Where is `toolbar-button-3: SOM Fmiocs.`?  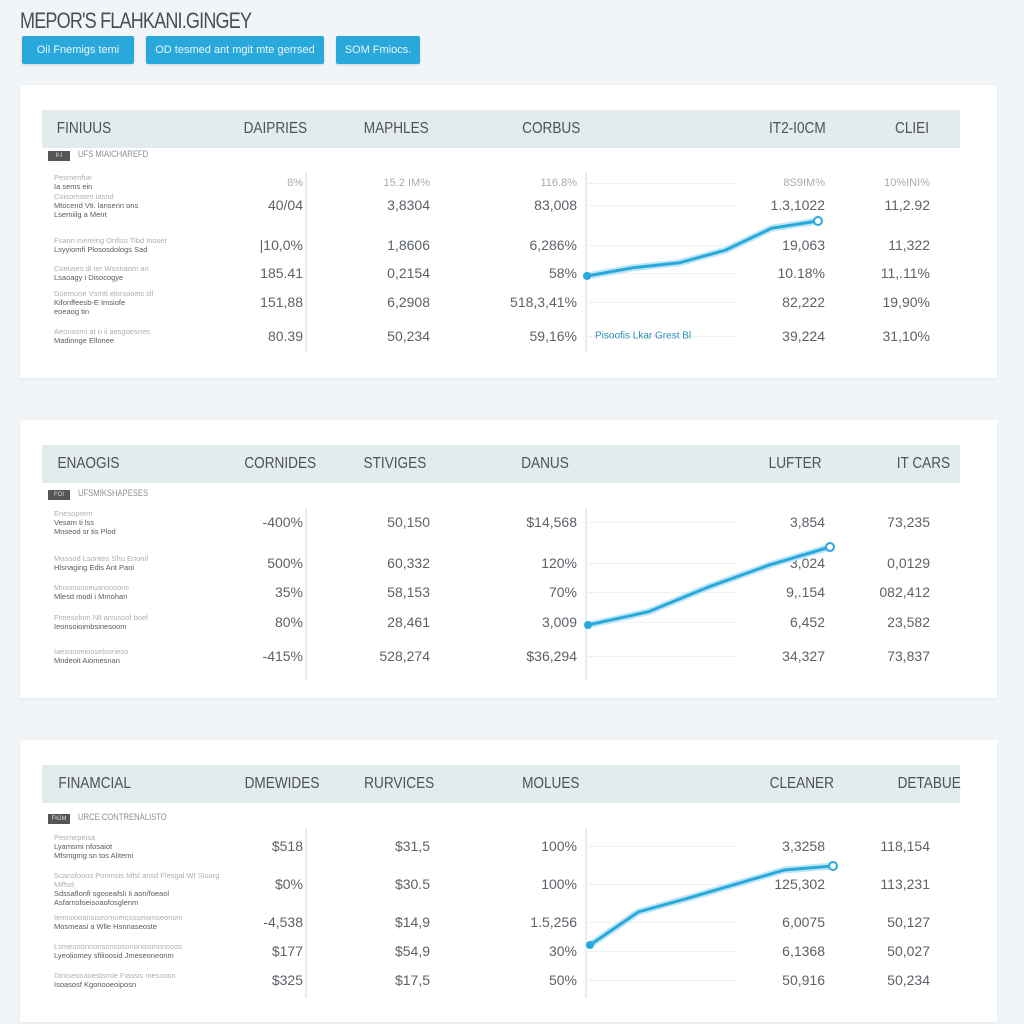
toolbar-button-3: SOM Fmiocs. is located at coordinates (378, 50).